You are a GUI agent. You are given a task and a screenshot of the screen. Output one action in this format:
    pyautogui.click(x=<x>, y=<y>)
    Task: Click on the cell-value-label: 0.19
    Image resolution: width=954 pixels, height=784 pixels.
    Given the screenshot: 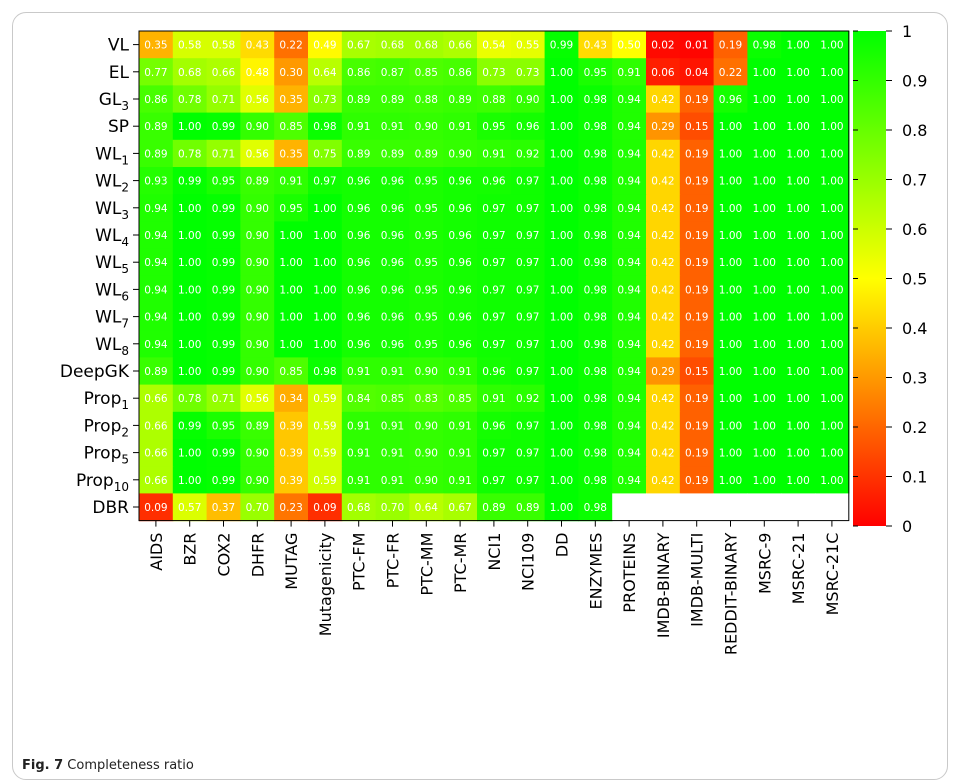 What is the action you would take?
    pyautogui.click(x=696, y=318)
    